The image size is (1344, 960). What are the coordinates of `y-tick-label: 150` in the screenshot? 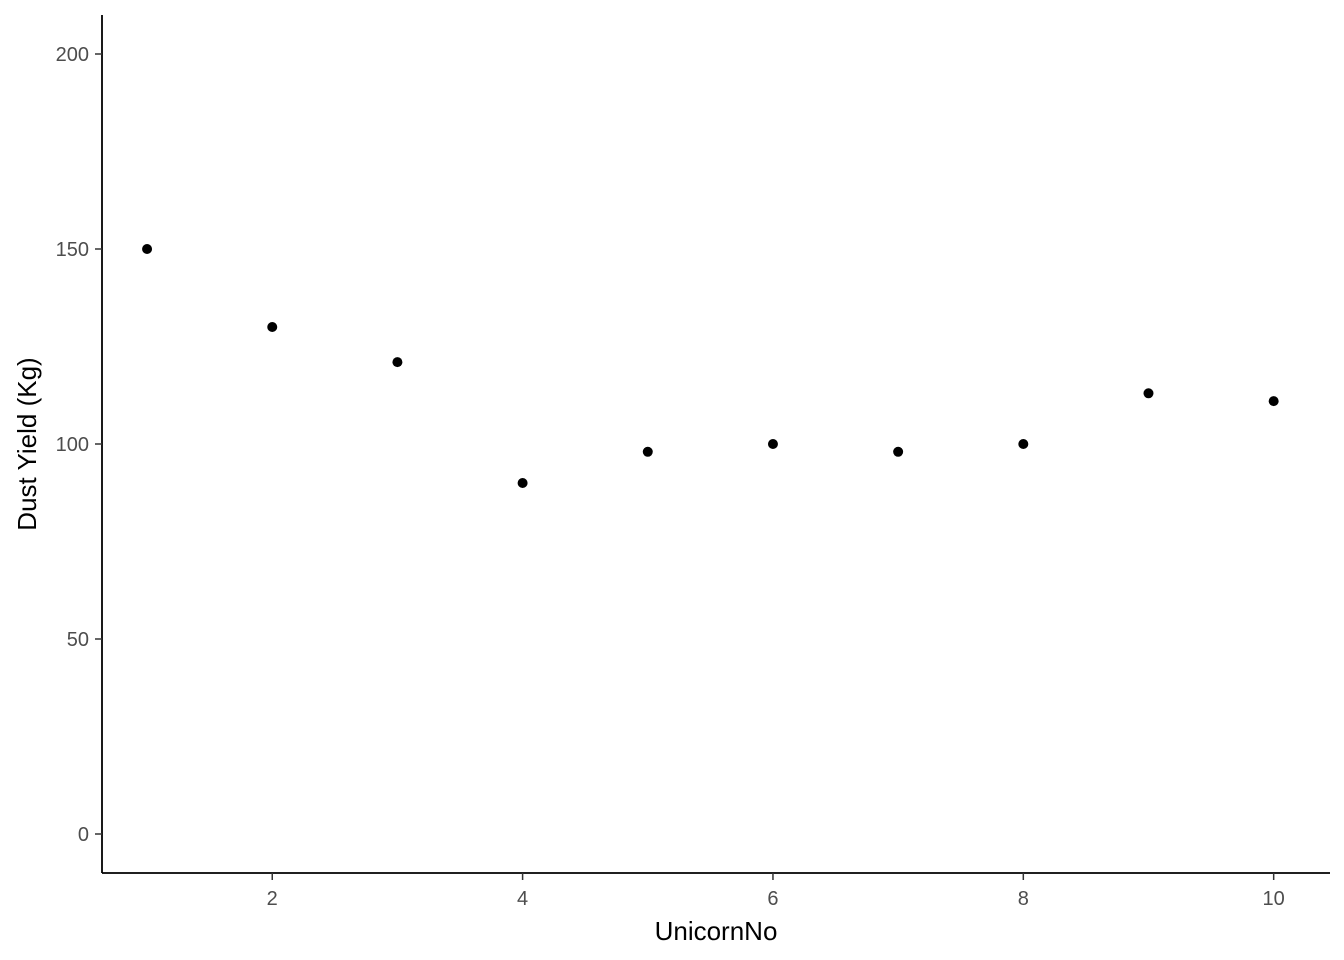 It's located at (72, 250).